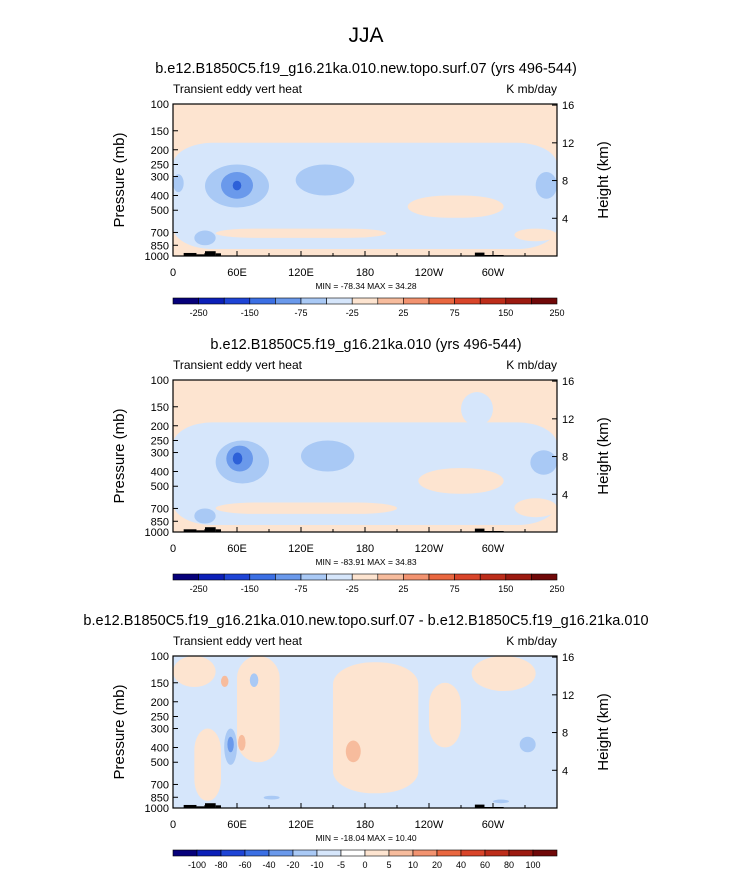 This screenshot has width=733, height=872. What do you see at coordinates (485, 865) in the screenshot?
I see `colorbar-label: 60` at bounding box center [485, 865].